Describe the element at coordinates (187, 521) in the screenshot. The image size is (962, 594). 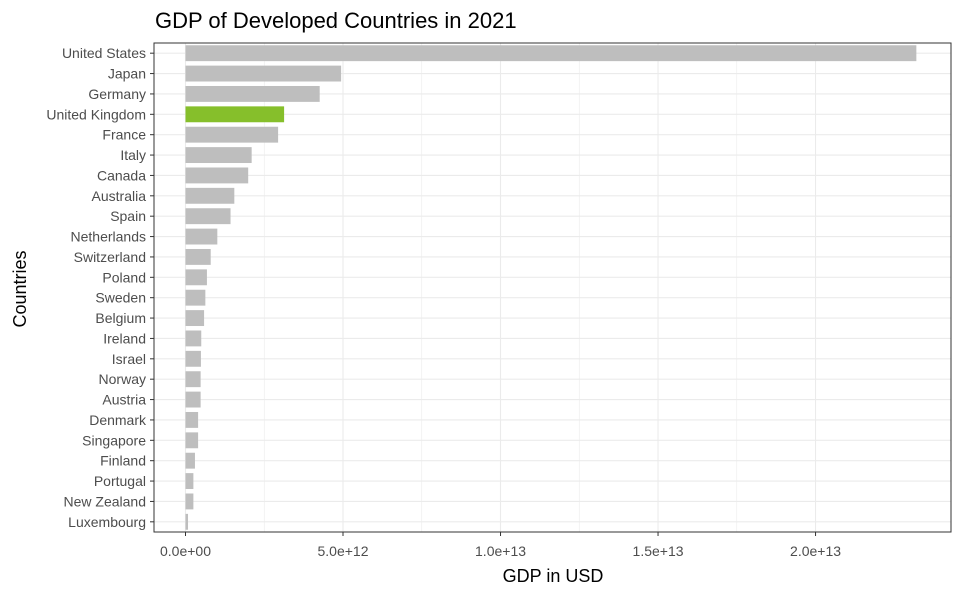
I see `bar-luxembourg` at that location.